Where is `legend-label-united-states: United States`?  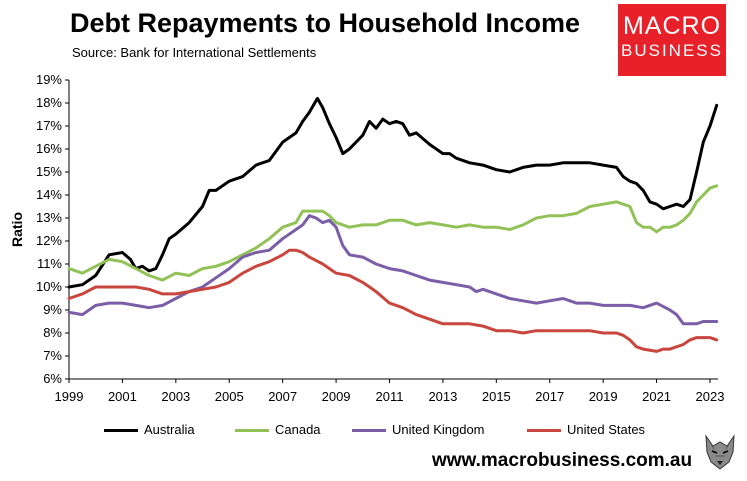 legend-label-united-states: United States is located at coordinates (606, 429).